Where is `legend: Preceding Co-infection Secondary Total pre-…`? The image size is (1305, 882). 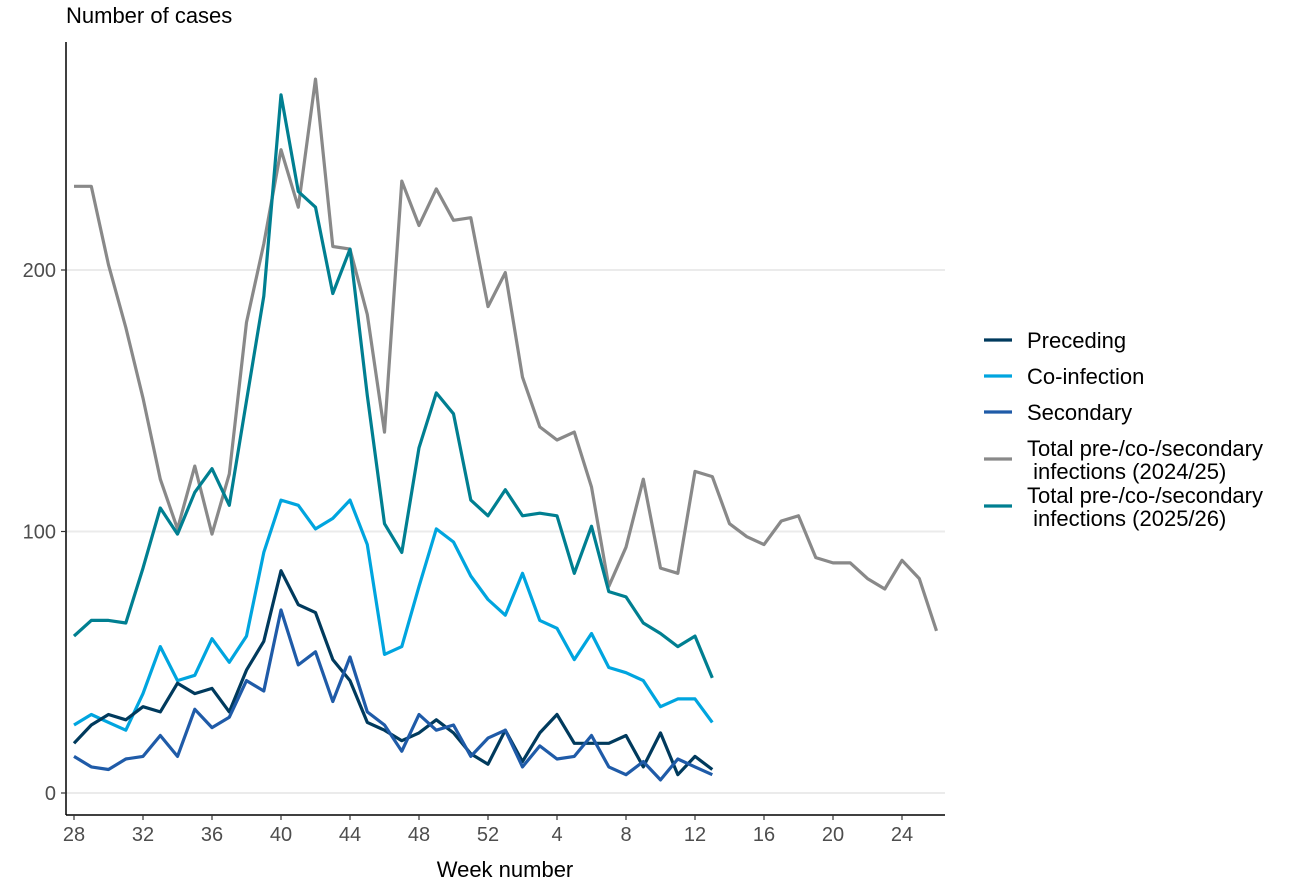
legend: Preceding Co-infection Secondary Total pre-… is located at coordinates (1123, 429).